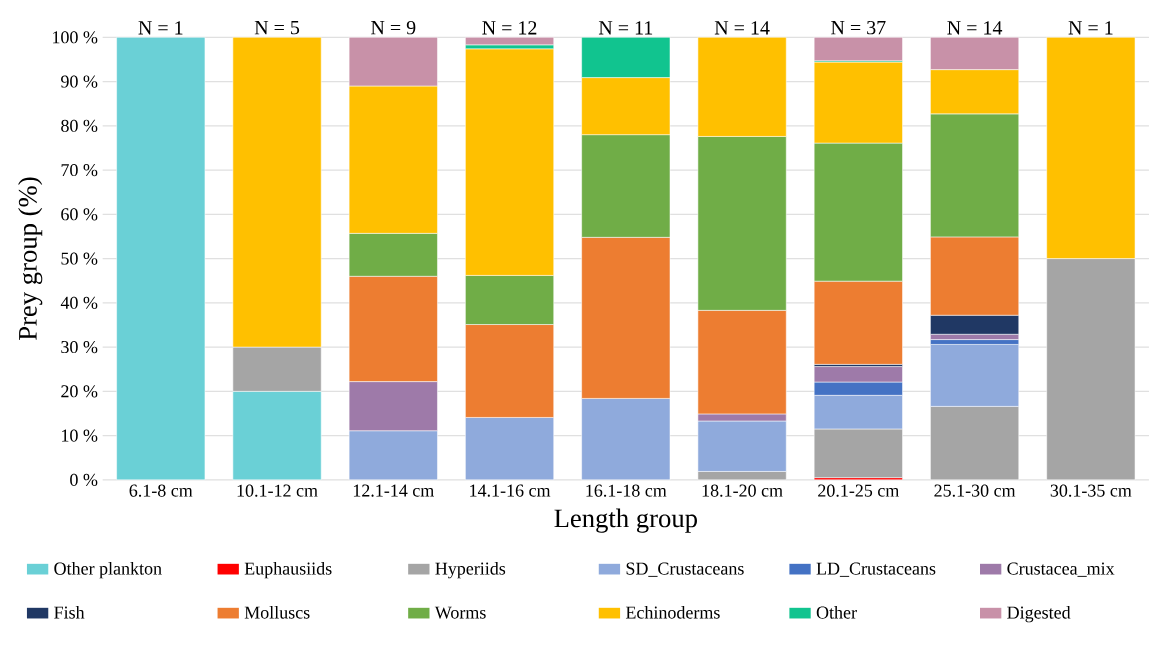 This screenshot has height=652, width=1173. Describe the element at coordinates (79, 214) in the screenshot. I see `y-tick-label: 60 %` at that location.